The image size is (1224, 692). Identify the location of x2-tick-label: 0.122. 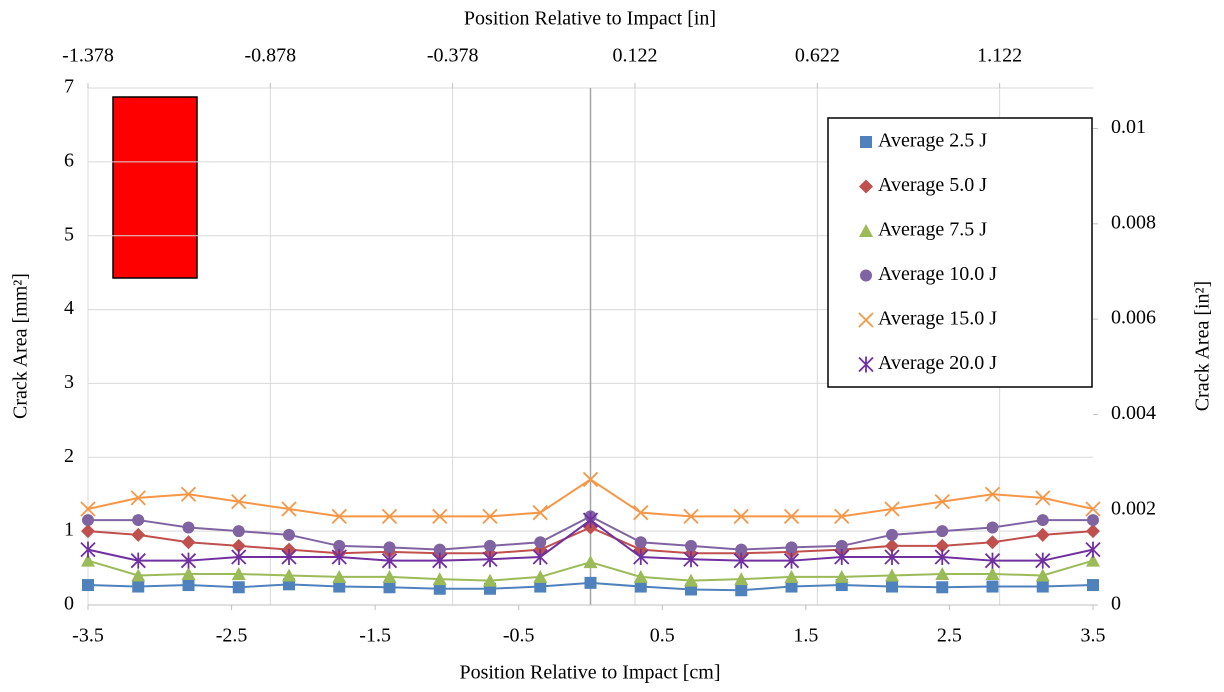
(634, 56).